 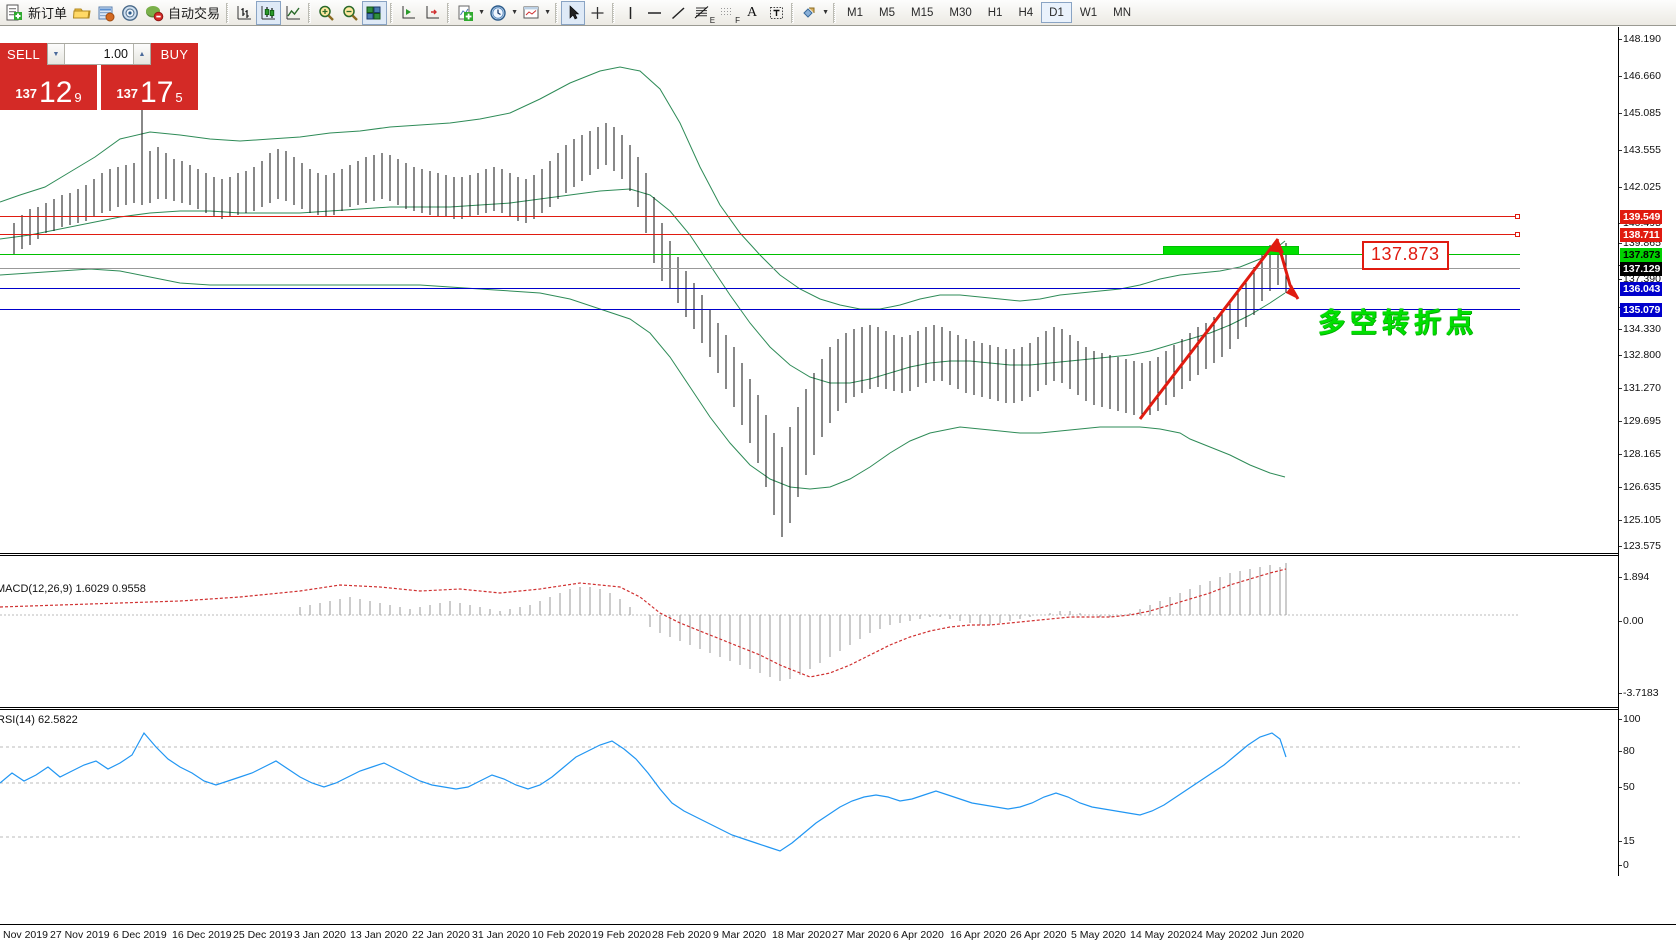 I want to click on buy-price-big: 17, so click(x=157, y=92).